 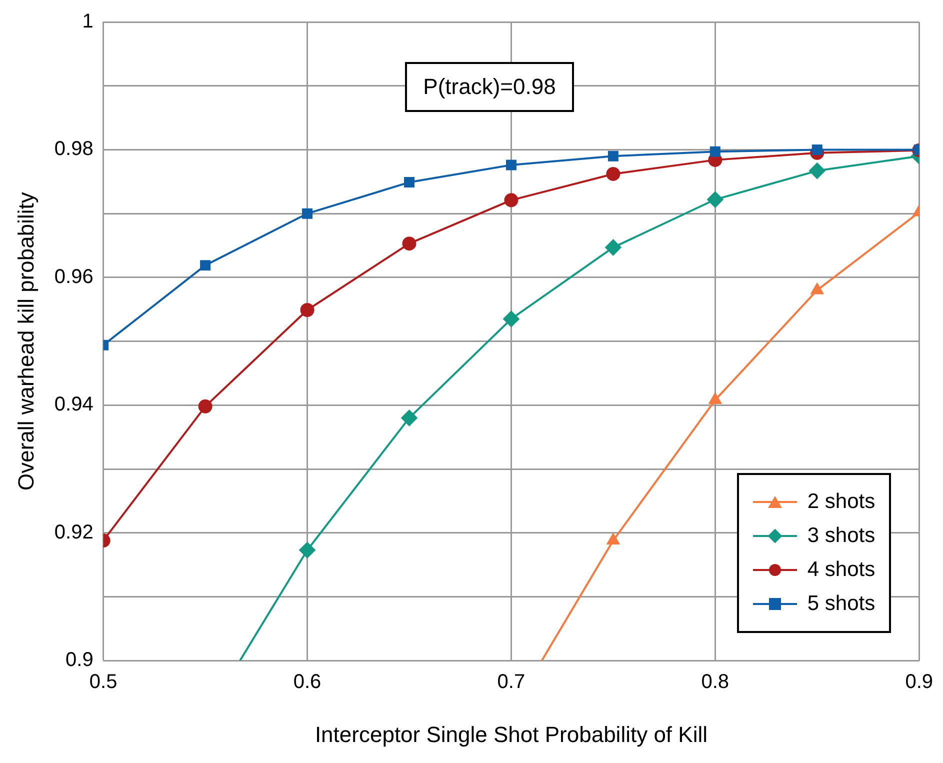 I want to click on legend-label: 3 shots, so click(x=841, y=536).